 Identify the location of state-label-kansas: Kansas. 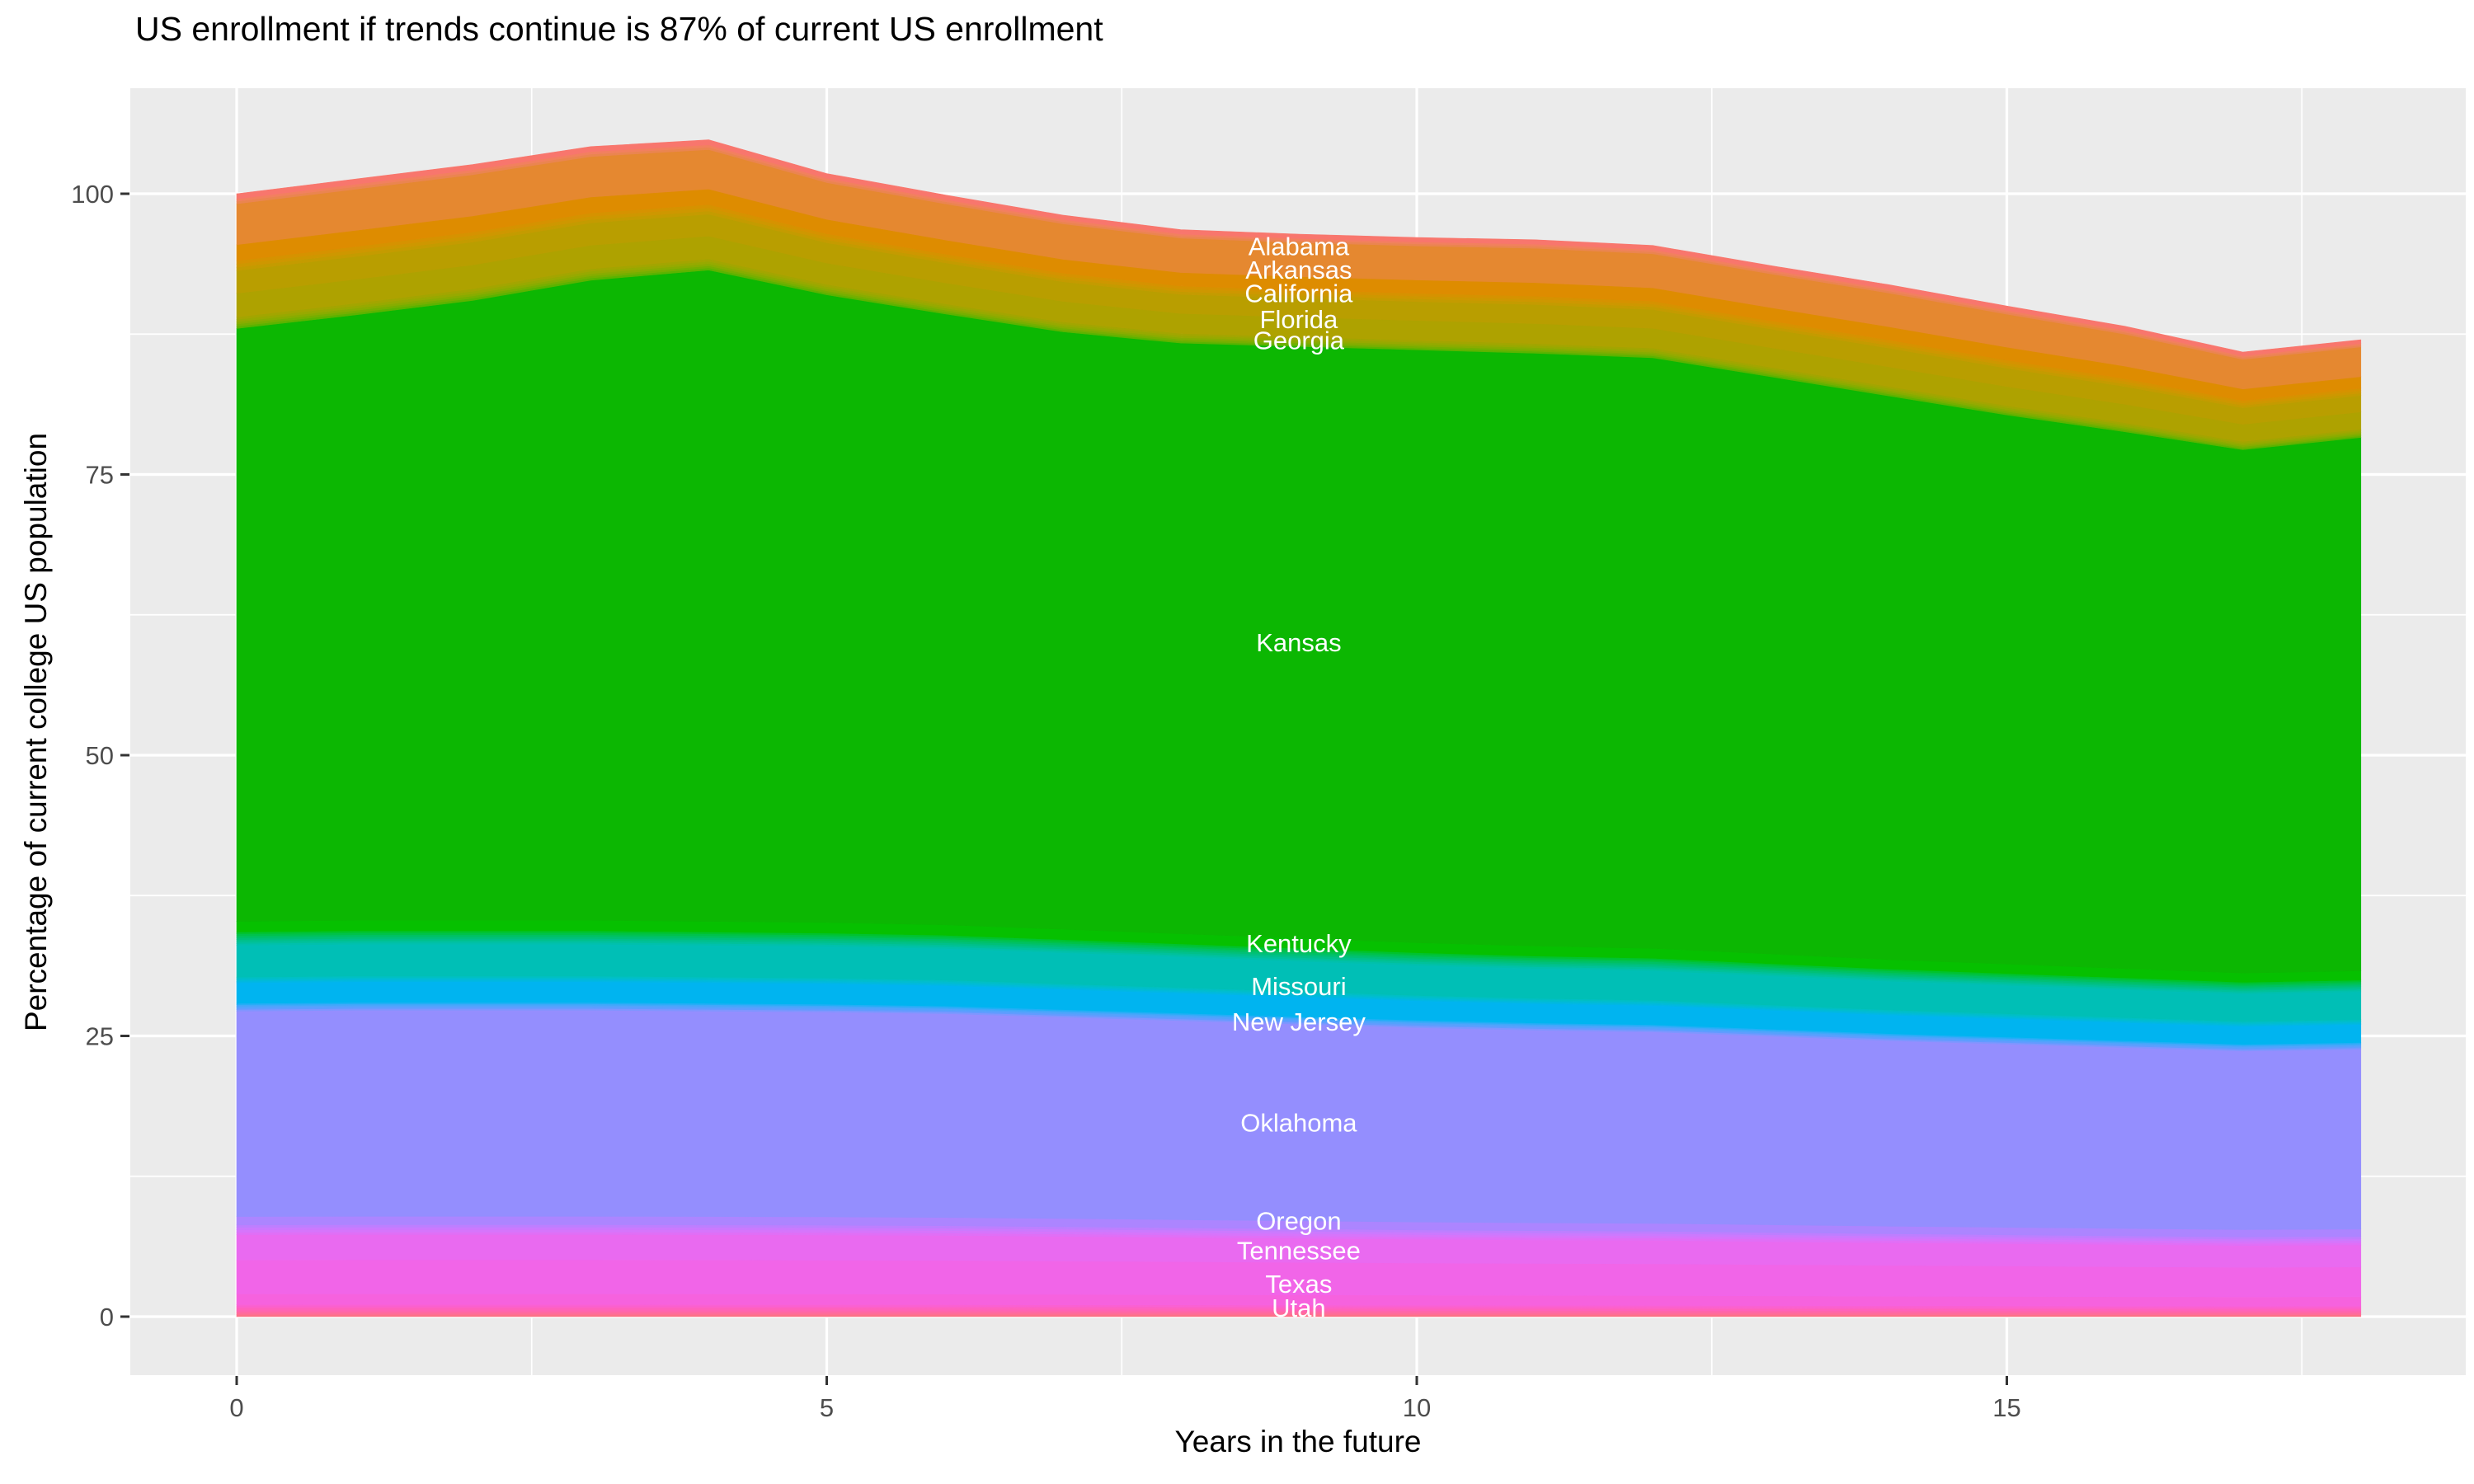
(1298, 642).